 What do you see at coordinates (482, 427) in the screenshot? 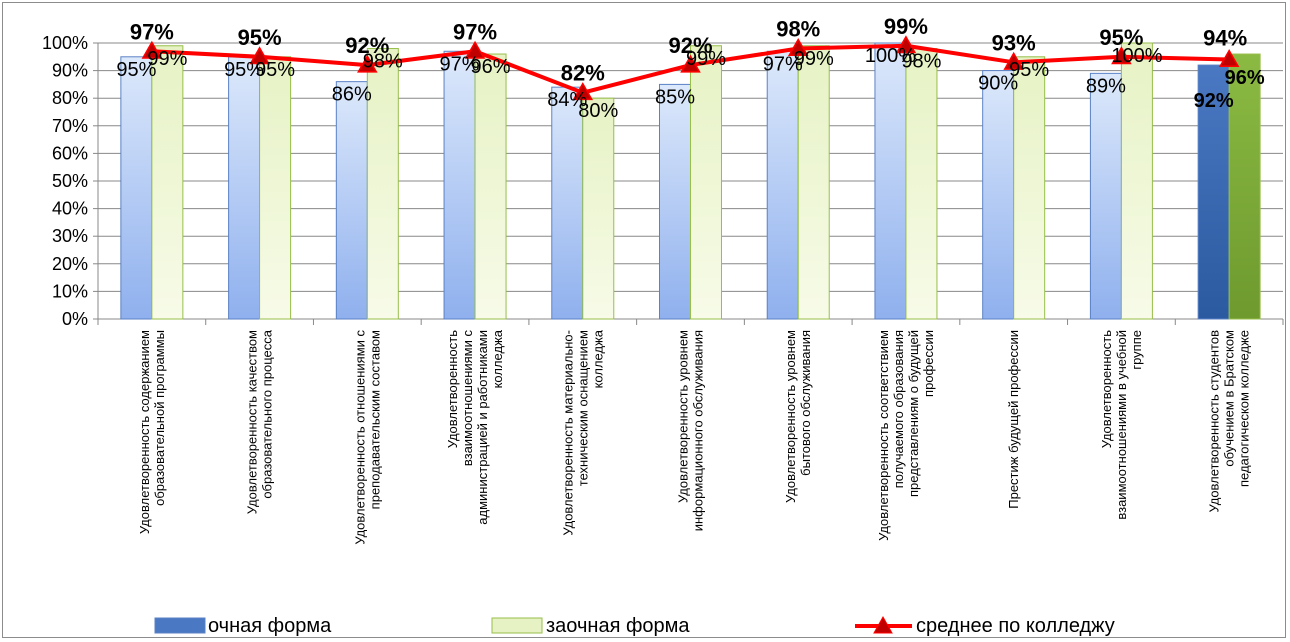
I see `category-label-line: администрацией и работниками` at bounding box center [482, 427].